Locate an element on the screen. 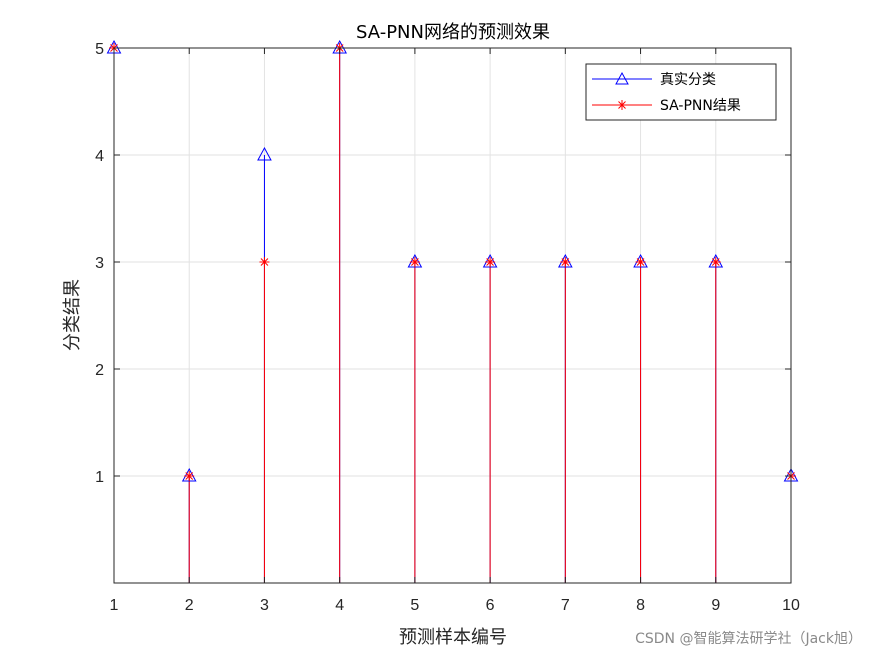 The image size is (875, 656). x-tick-label: 9 is located at coordinates (715, 605).